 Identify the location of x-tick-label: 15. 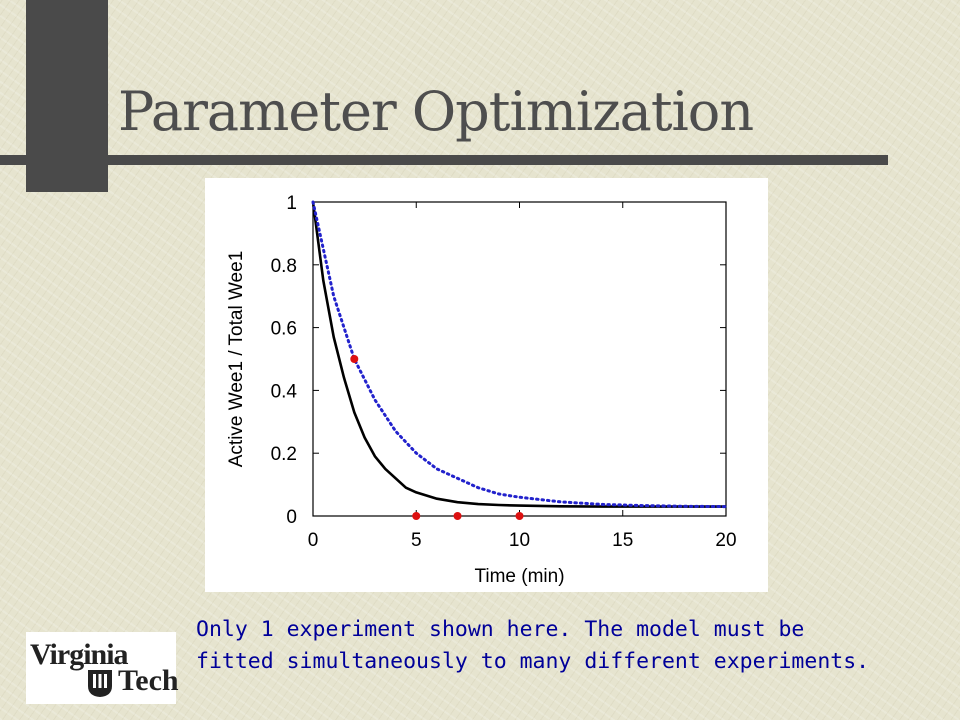
(622, 540).